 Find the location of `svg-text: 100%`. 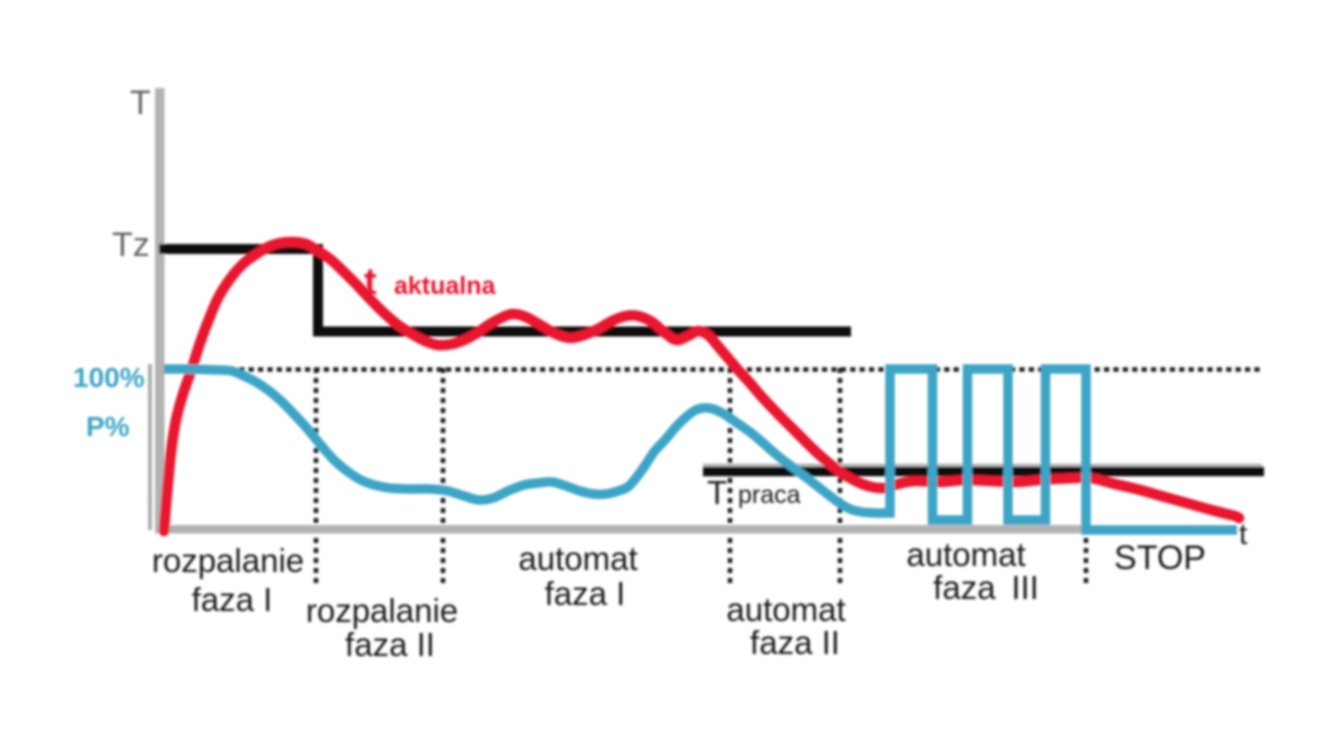

svg-text: 100% is located at coordinates (109, 377).